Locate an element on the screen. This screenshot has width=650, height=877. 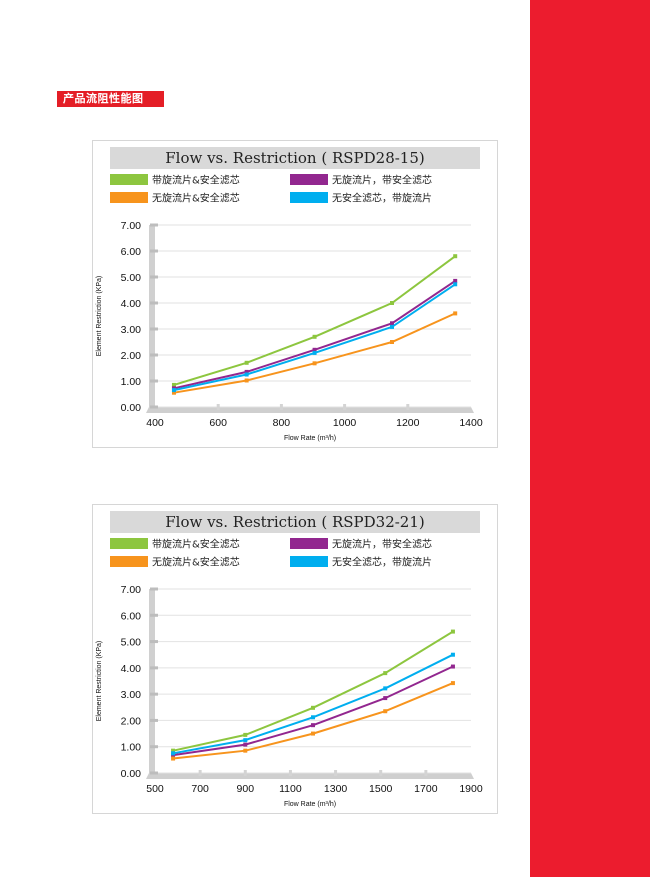
x-tick-label: 1400 is located at coordinates (471, 423).